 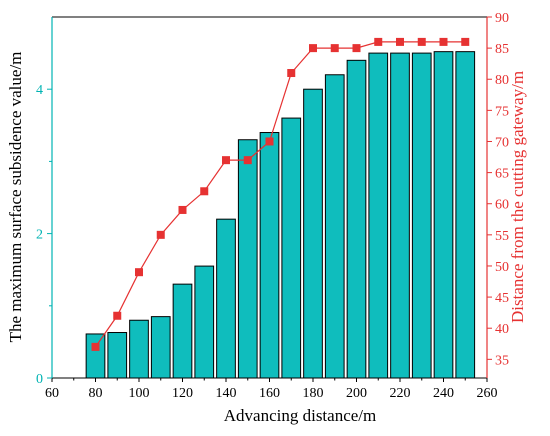 What do you see at coordinates (502, 329) in the screenshot?
I see `y2-tick-label: 40` at bounding box center [502, 329].